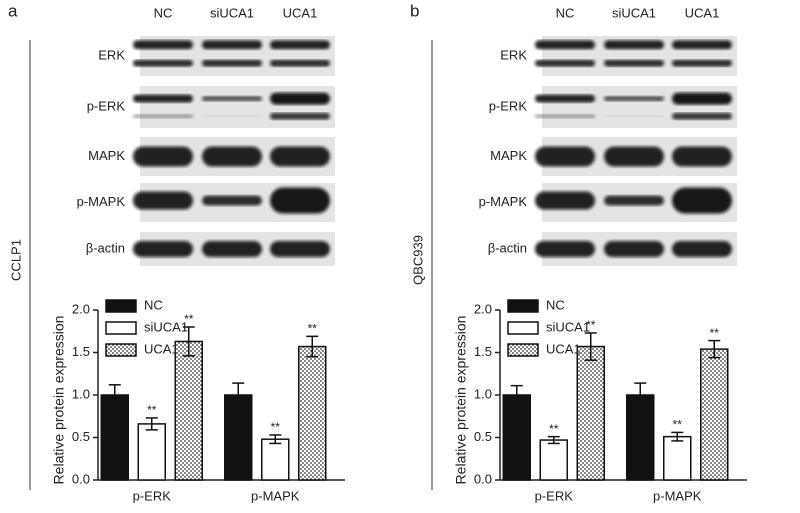 The width and height of the screenshot is (800, 513). I want to click on y-tick-label: 2.0, so click(81, 308).